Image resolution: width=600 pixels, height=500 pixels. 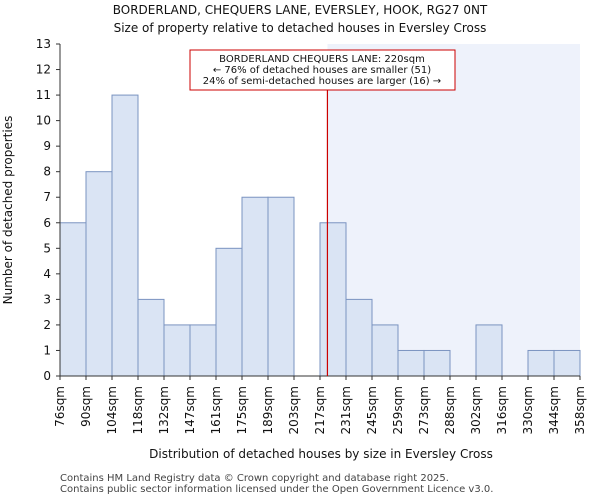 I want to click on annotation-rect, so click(x=322, y=70).